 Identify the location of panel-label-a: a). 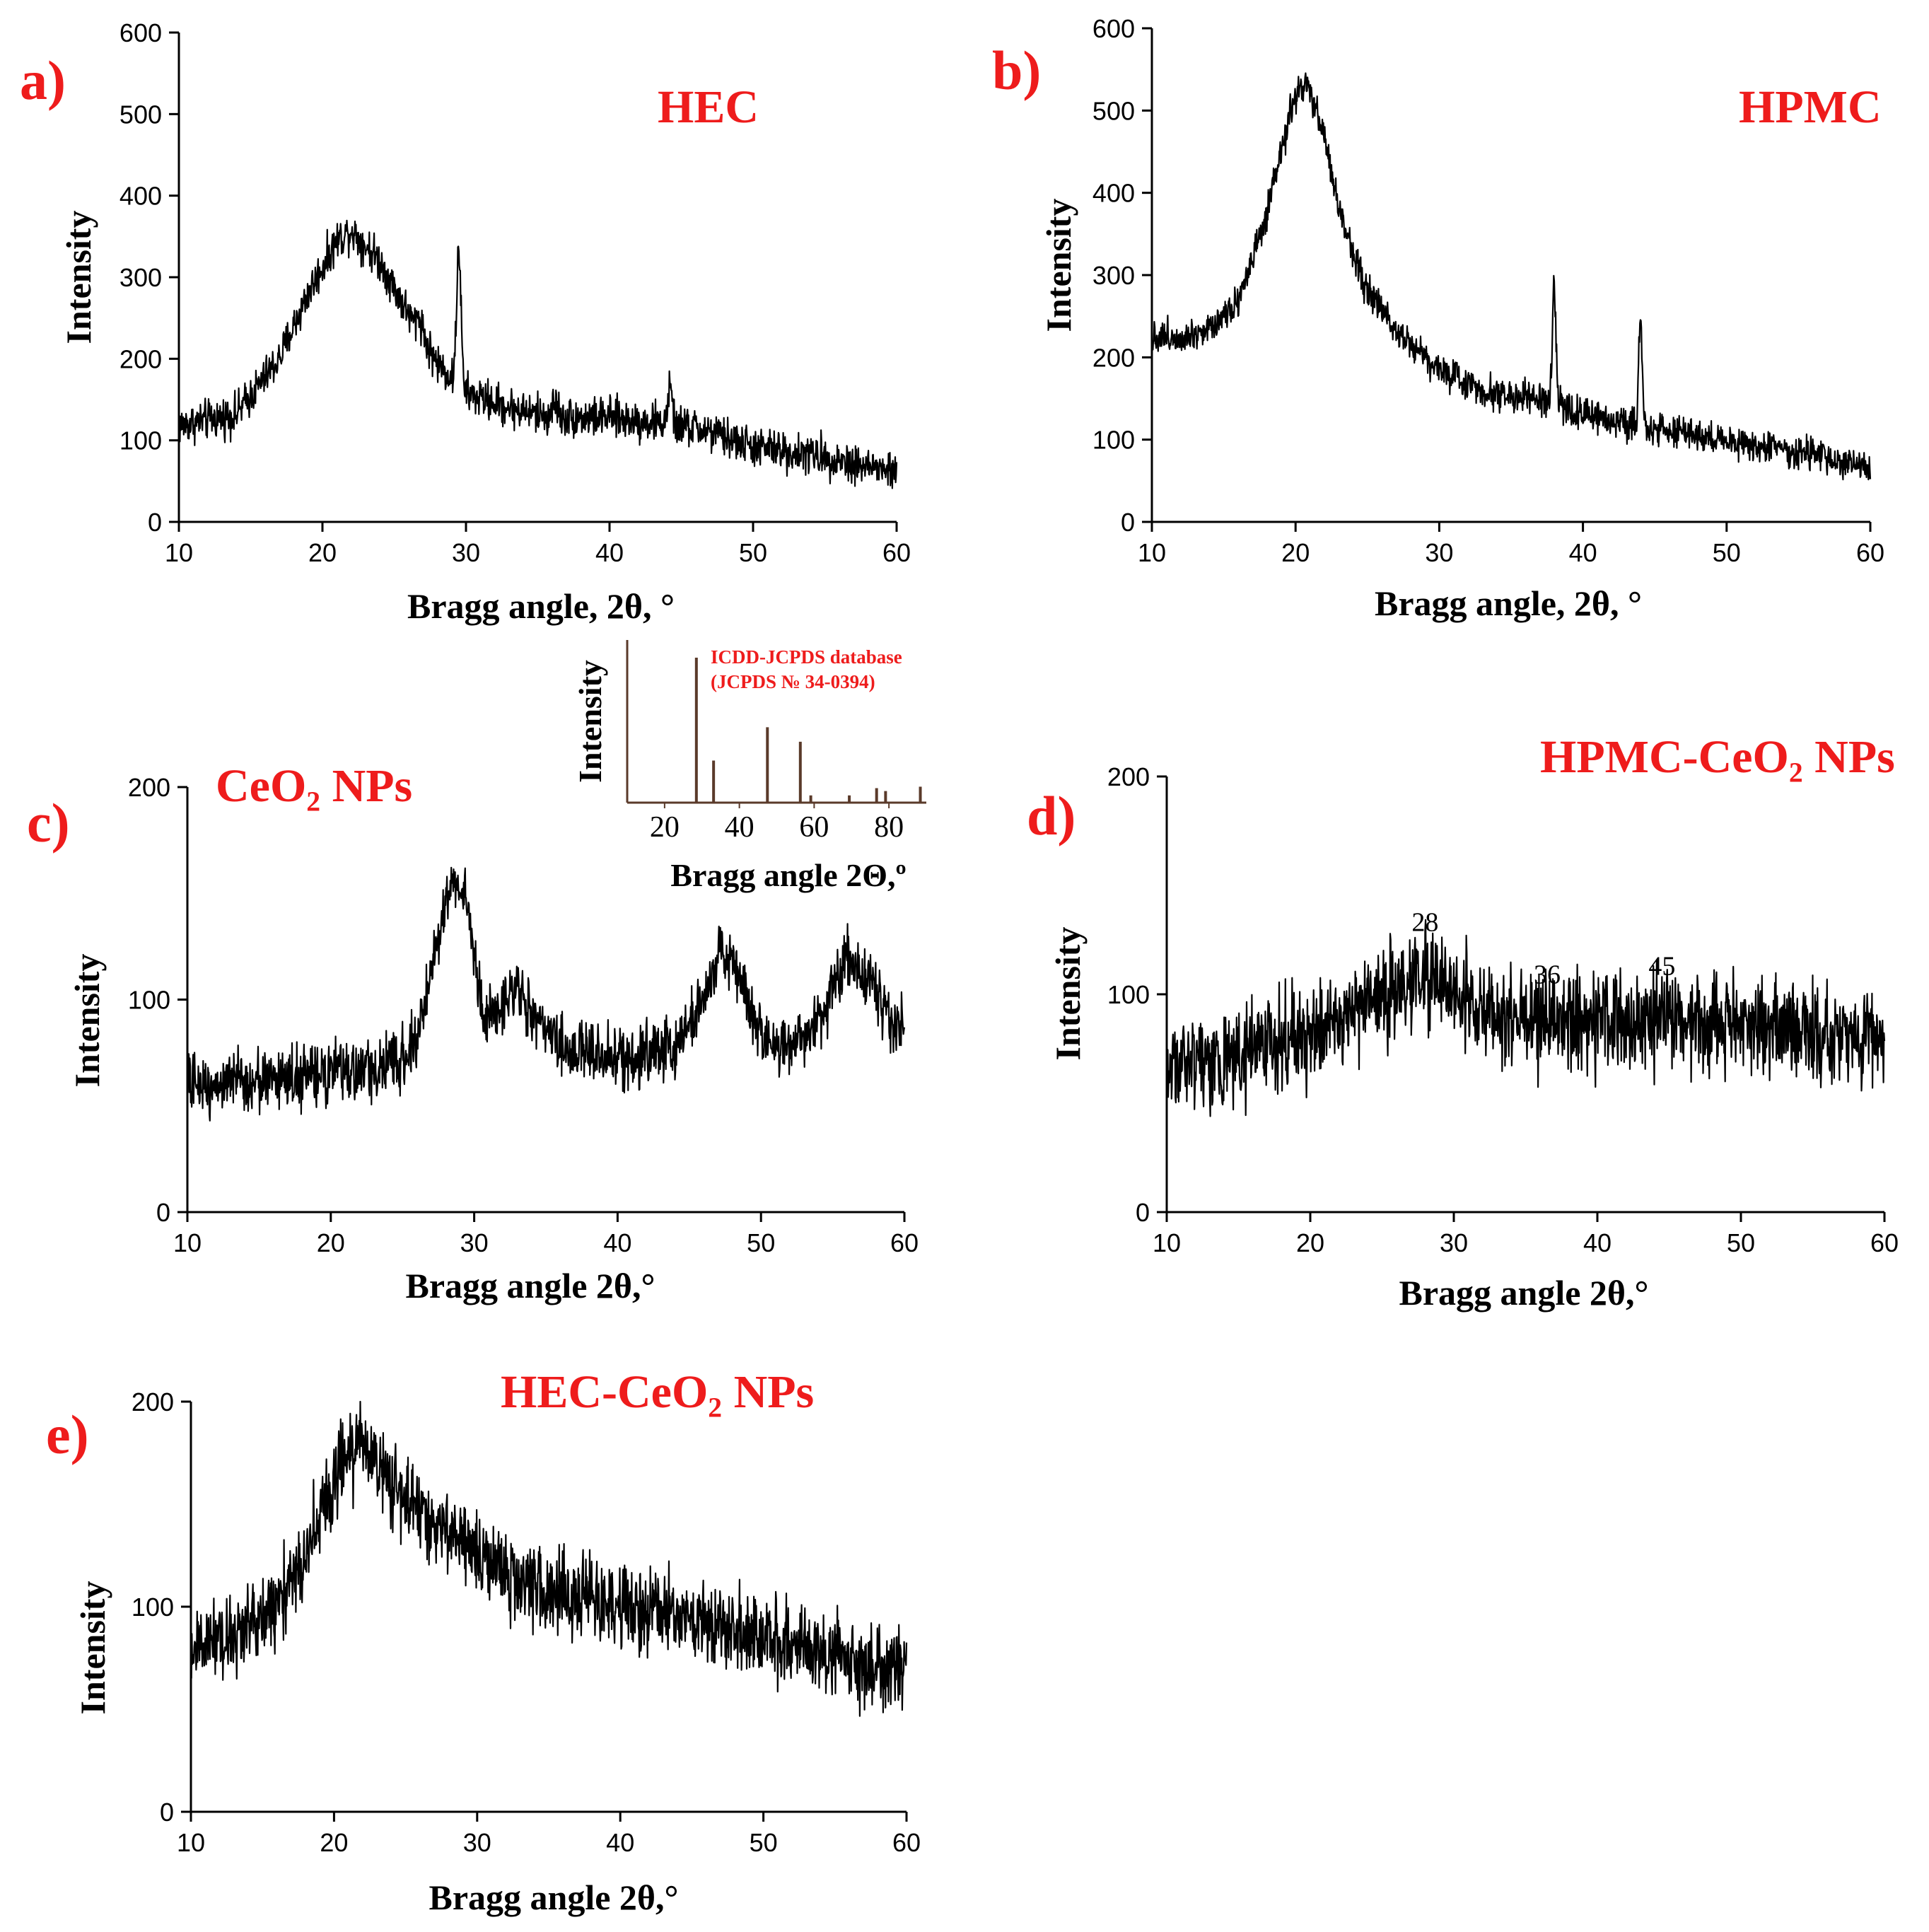
(43, 80).